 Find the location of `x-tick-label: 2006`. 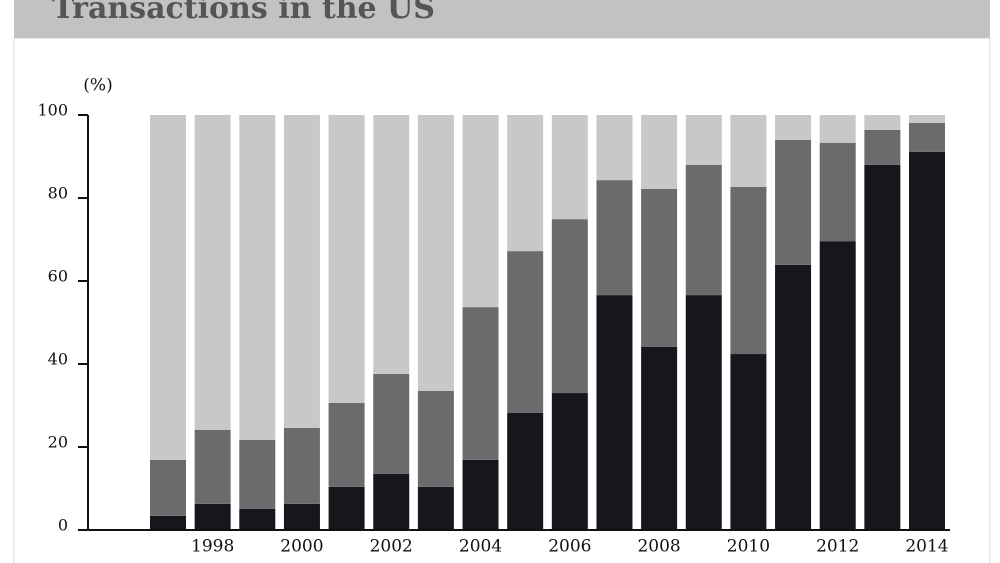

x-tick-label: 2006 is located at coordinates (569, 547).